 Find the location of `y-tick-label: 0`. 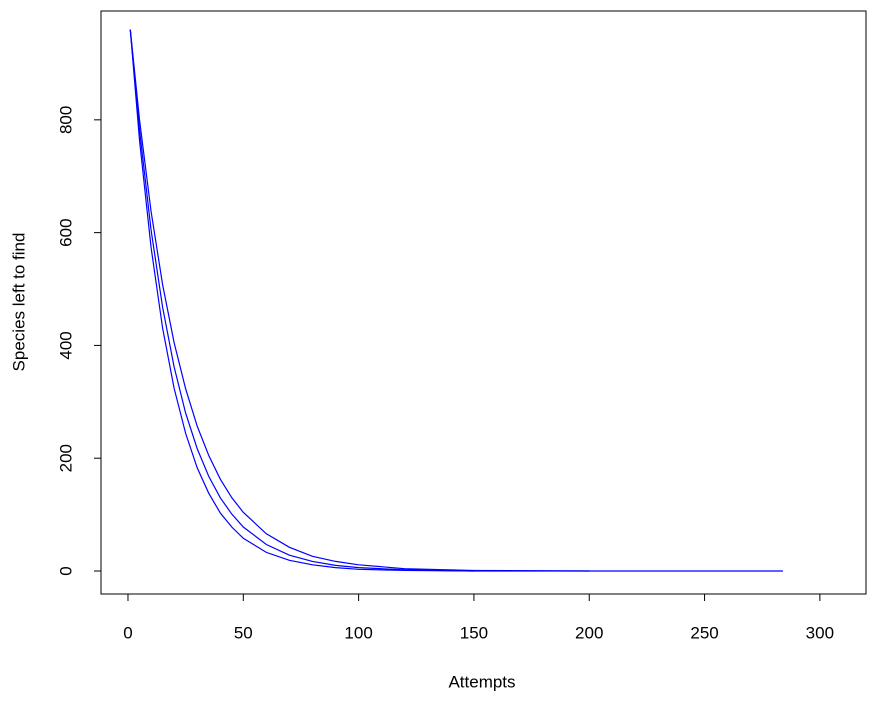

y-tick-label: 0 is located at coordinates (65, 570).